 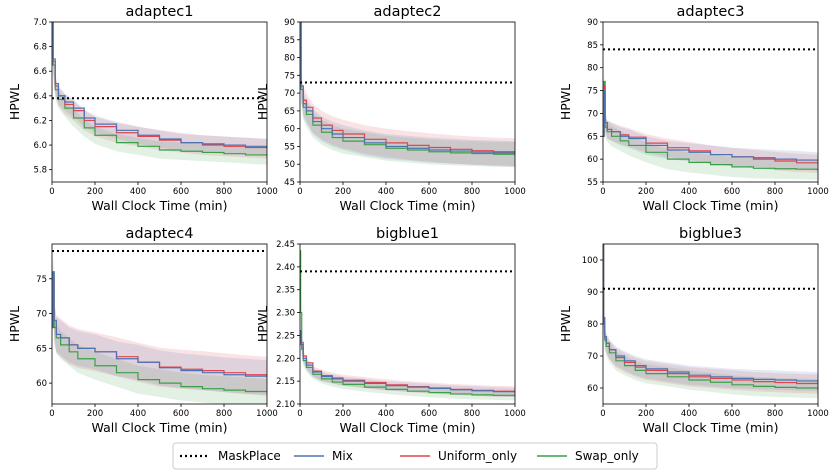 I want to click on y-tick-label: 6.4, so click(x=40, y=97).